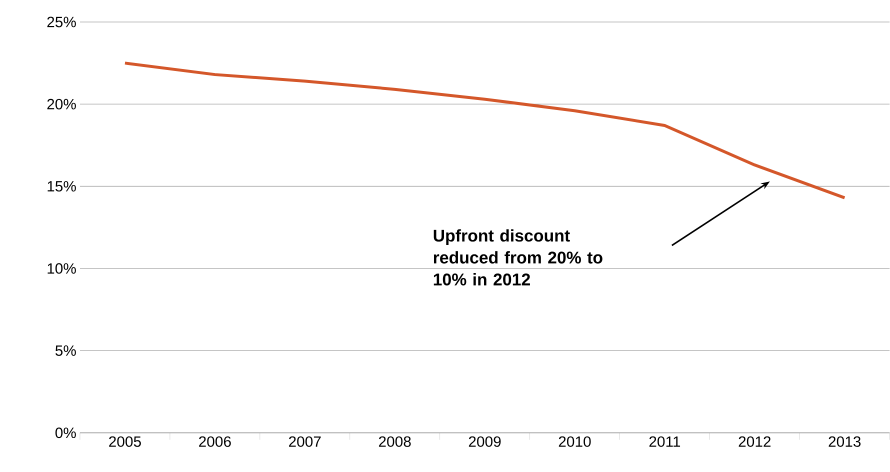 Image resolution: width=890 pixels, height=472 pixels. I want to click on x-tick-label: 2011, so click(664, 441).